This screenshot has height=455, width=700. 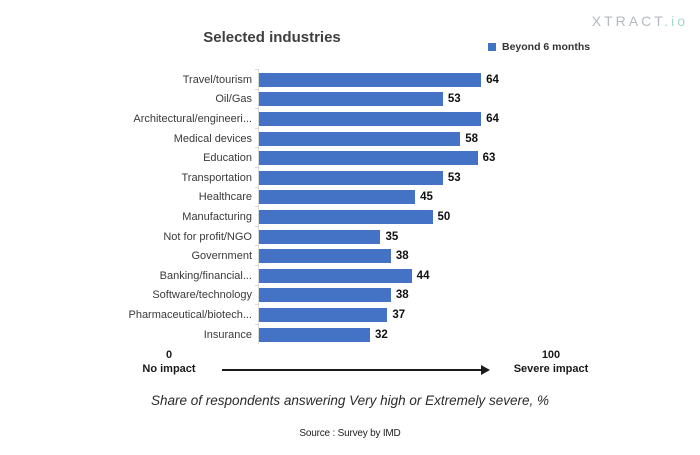 I want to click on category-label: Government, so click(x=221, y=256).